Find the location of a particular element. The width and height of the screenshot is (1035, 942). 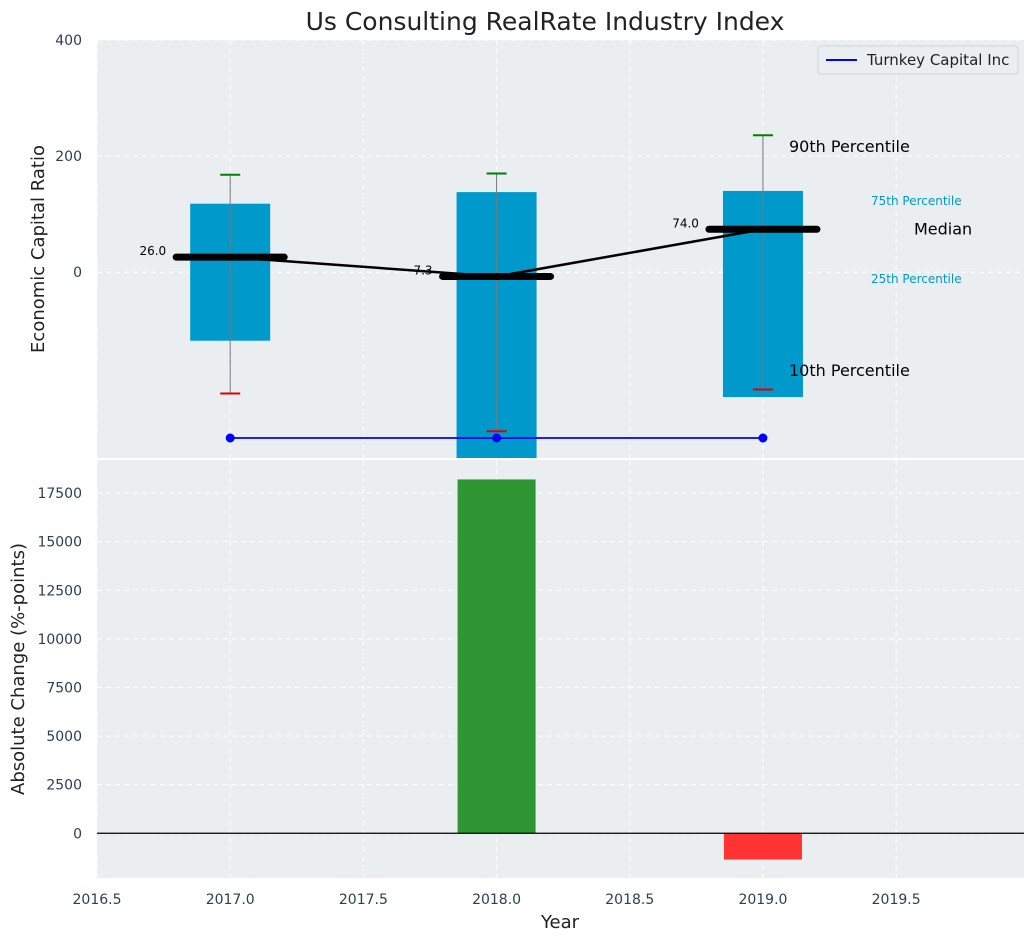

median-value-label: 74.0 is located at coordinates (685, 223).